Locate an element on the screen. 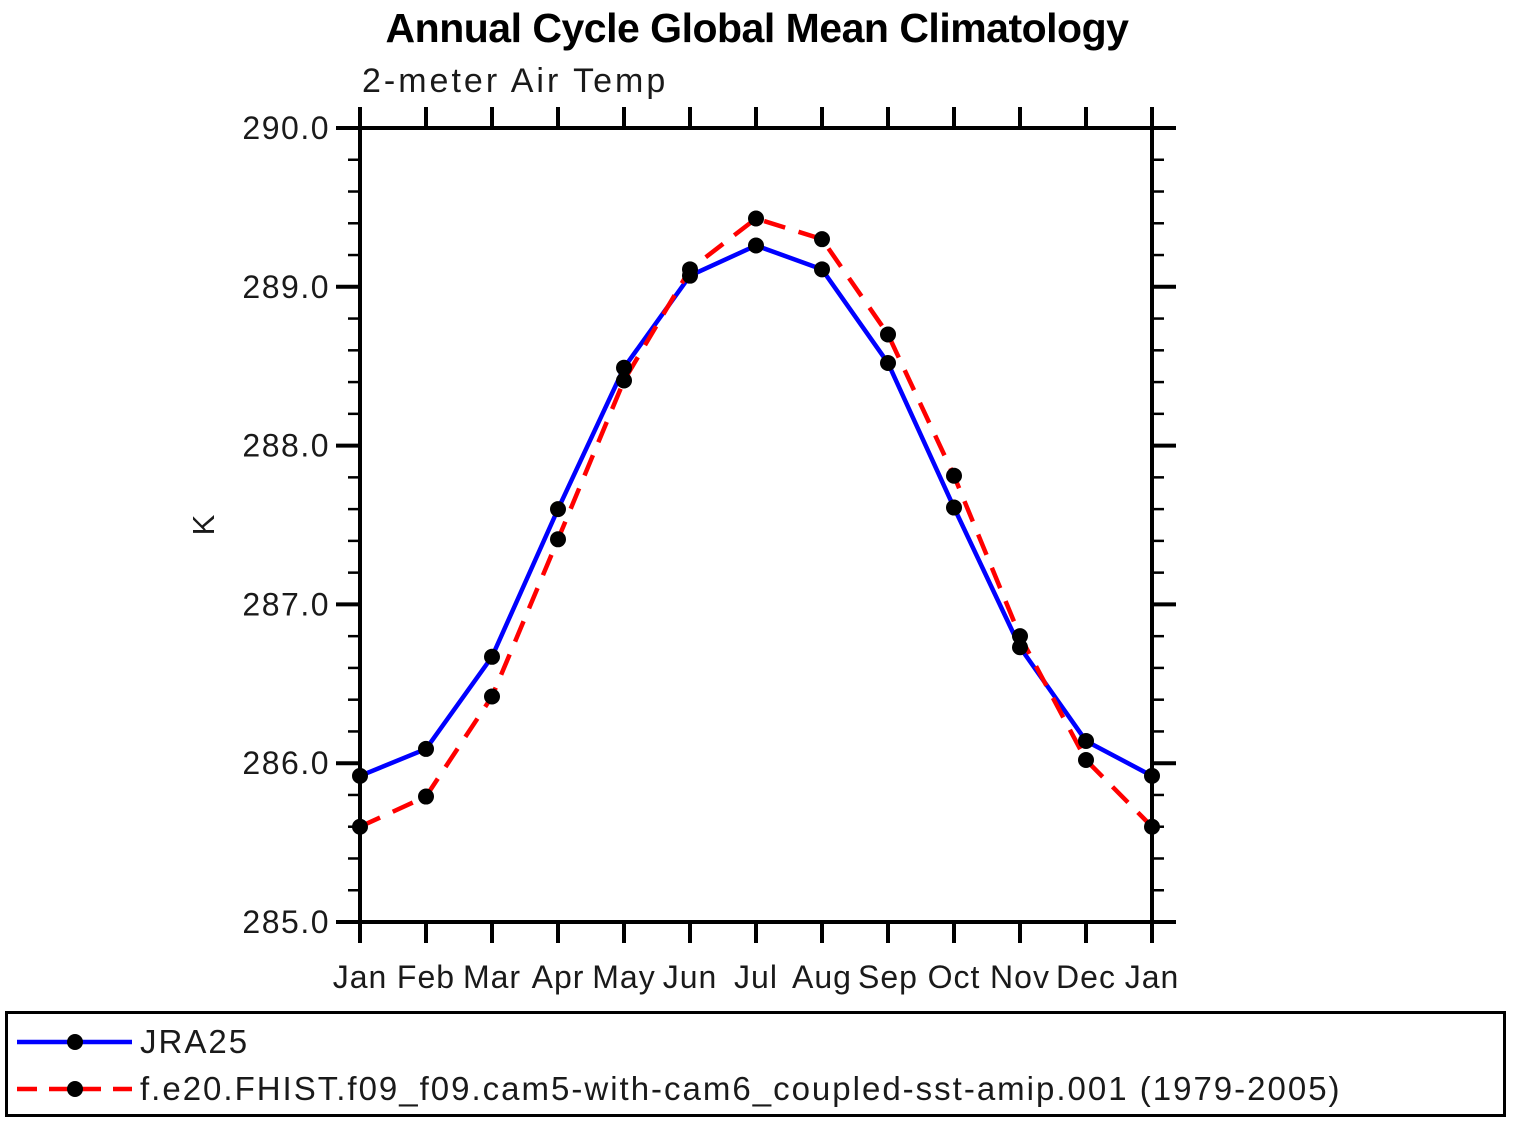  chart-title: Annual Cycle Global Mean Climatology is located at coordinates (757, 28).